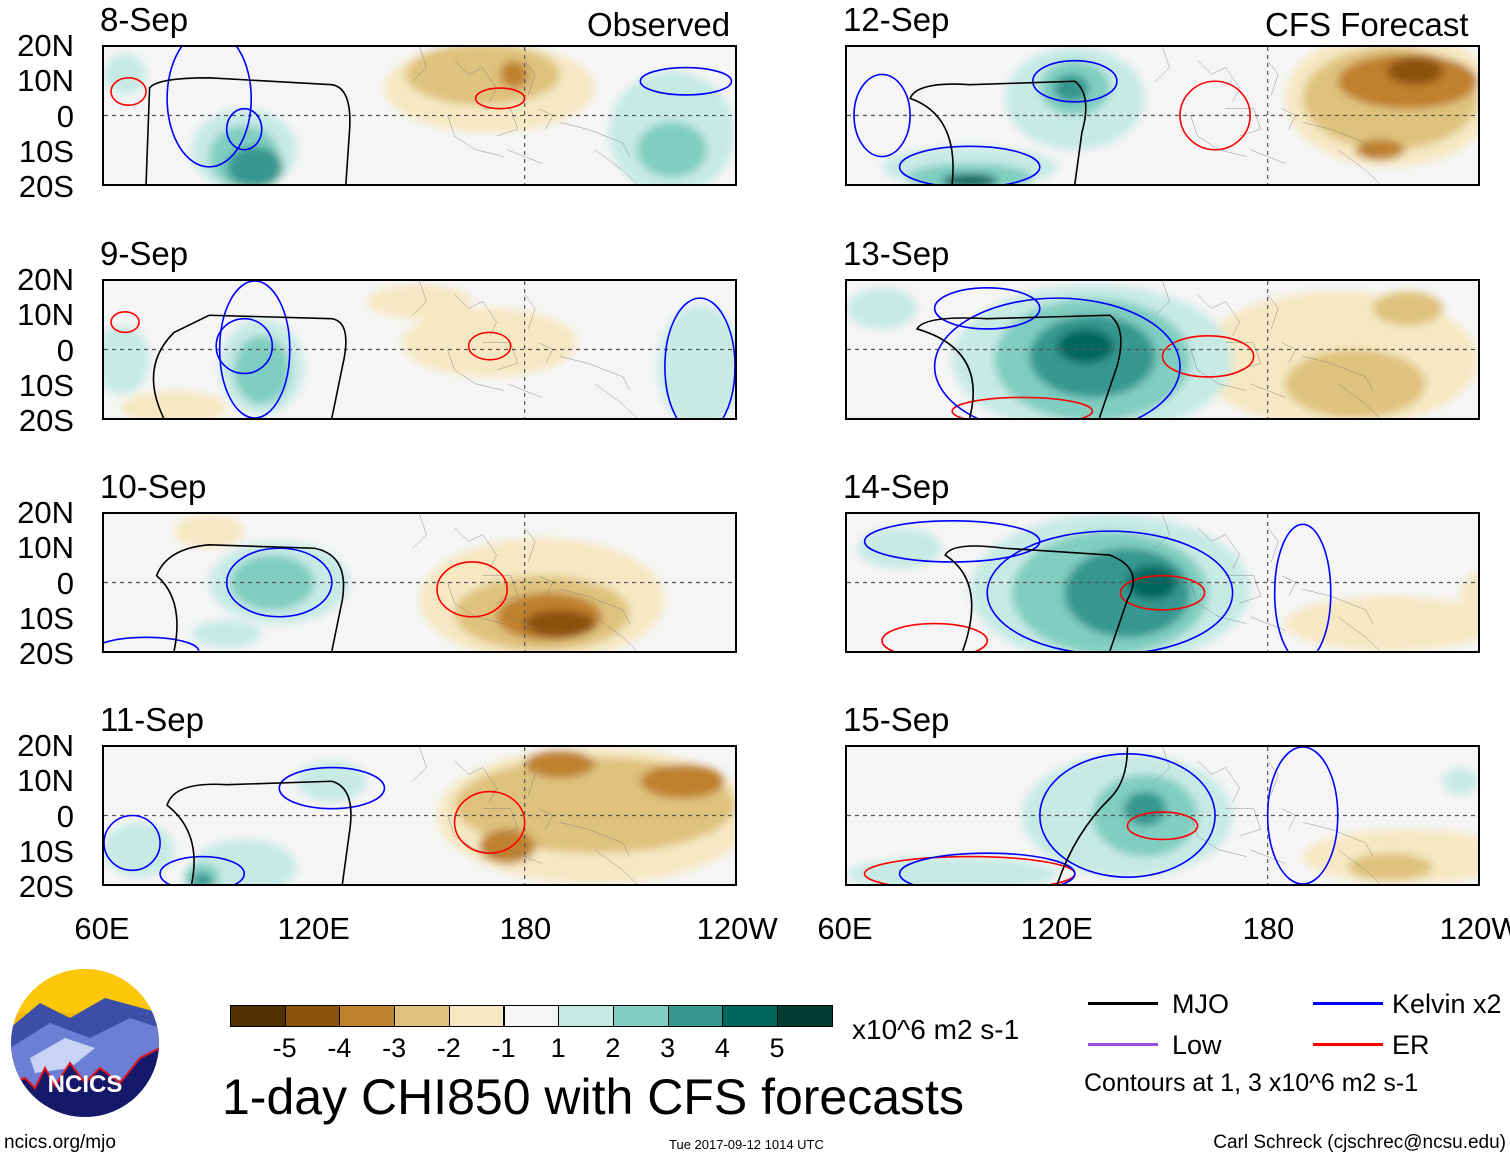  Describe the element at coordinates (593, 1097) in the screenshot. I see `figure-title: 1-day CHI850 with CFS forecasts` at that location.